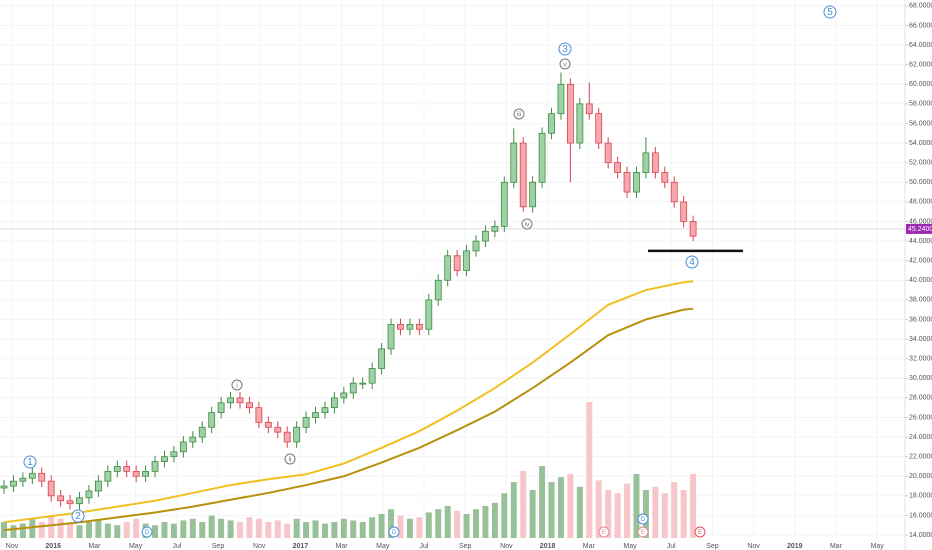 The width and height of the screenshot is (932, 550). Describe the element at coordinates (604, 532) in the screenshot. I see `event-marker` at that location.